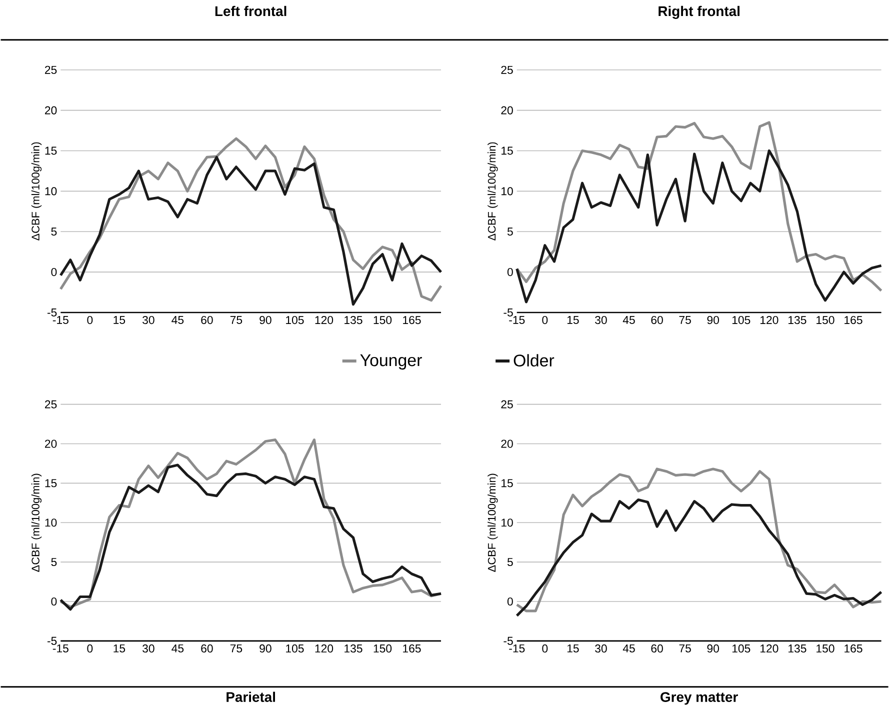  I want to click on chart-title: Right frontal, so click(699, 13).